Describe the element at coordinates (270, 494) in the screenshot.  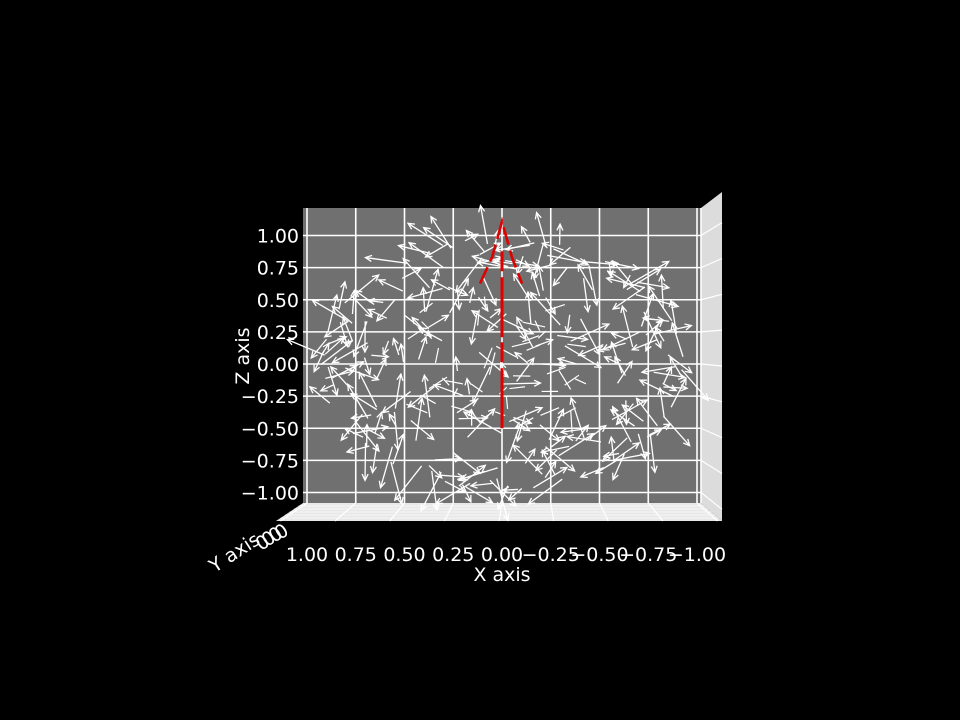
I see `z-tick-label: −1.00` at that location.